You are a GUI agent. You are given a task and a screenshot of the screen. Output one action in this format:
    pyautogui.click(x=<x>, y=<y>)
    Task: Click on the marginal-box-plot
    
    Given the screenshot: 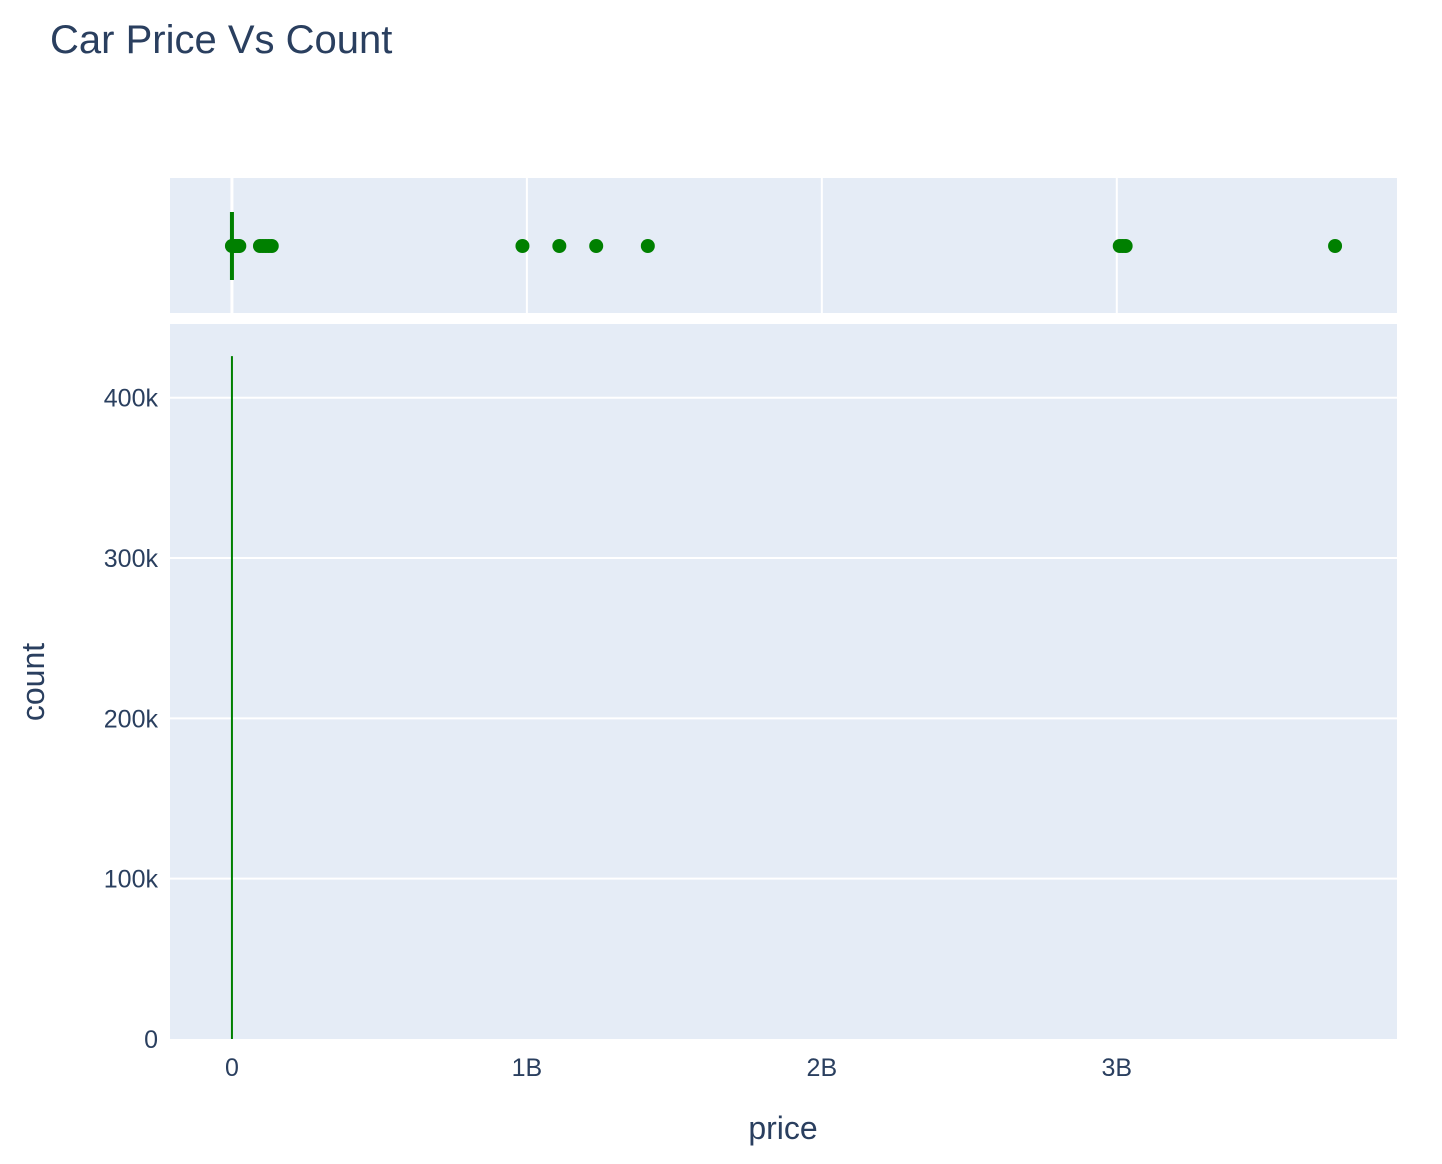 What is the action you would take?
    pyautogui.click(x=783, y=246)
    